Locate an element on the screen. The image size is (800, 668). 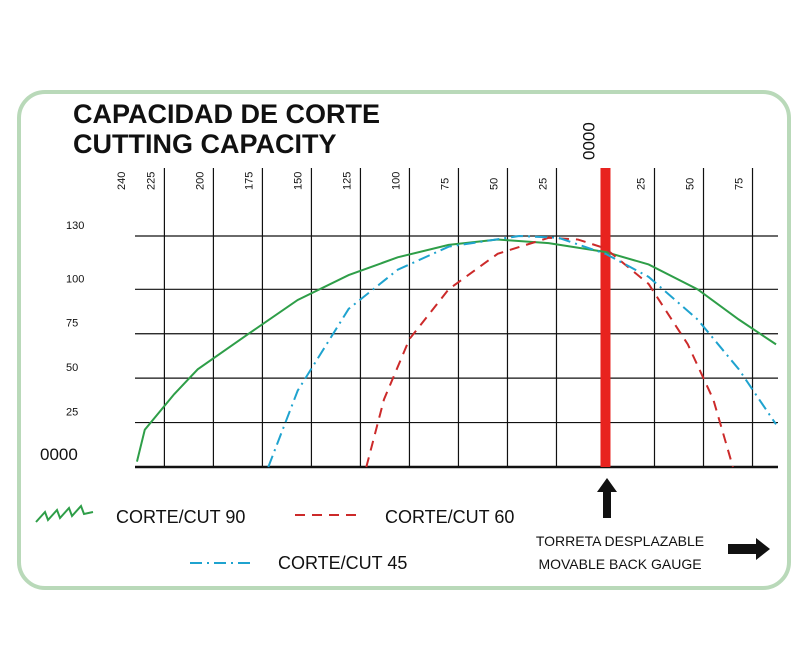
x-tick-label: 240 is located at coordinates (122, 181).